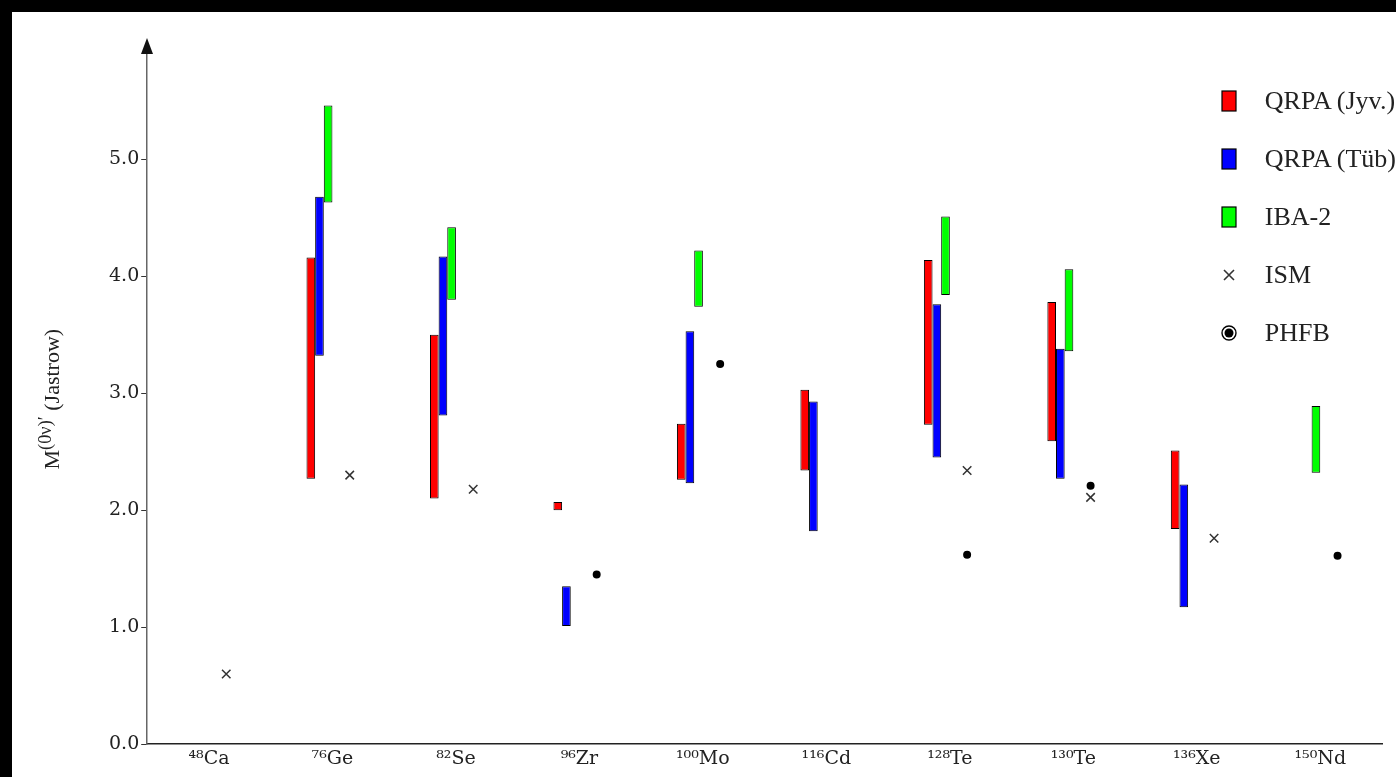  What do you see at coordinates (456, 756) in the screenshot?
I see `x-tick-label: ⁸²Se` at bounding box center [456, 756].